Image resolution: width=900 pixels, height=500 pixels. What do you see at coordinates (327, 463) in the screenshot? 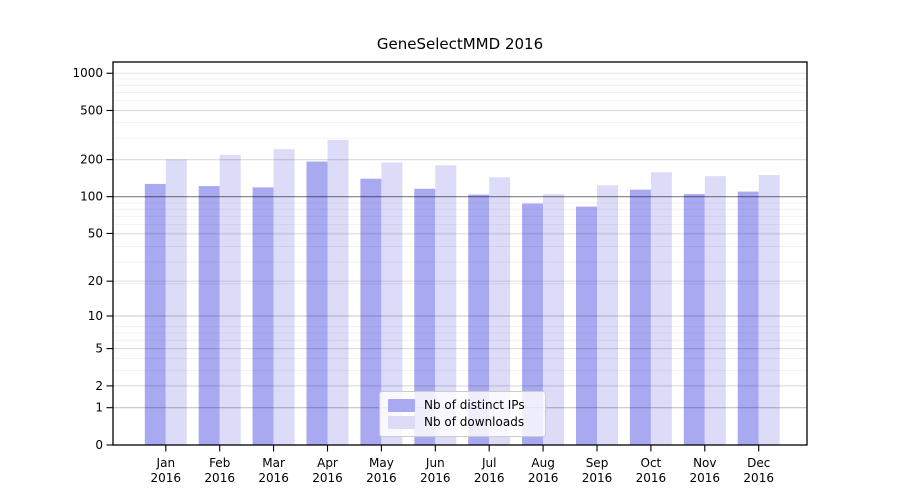
I see `x-tick-label-apr: Apr` at bounding box center [327, 463].